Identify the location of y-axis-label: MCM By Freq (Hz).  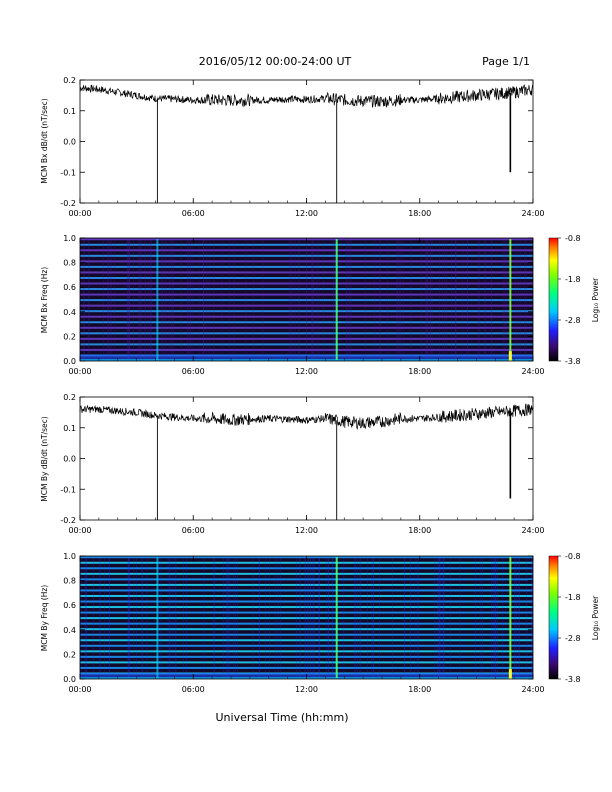
(44, 618).